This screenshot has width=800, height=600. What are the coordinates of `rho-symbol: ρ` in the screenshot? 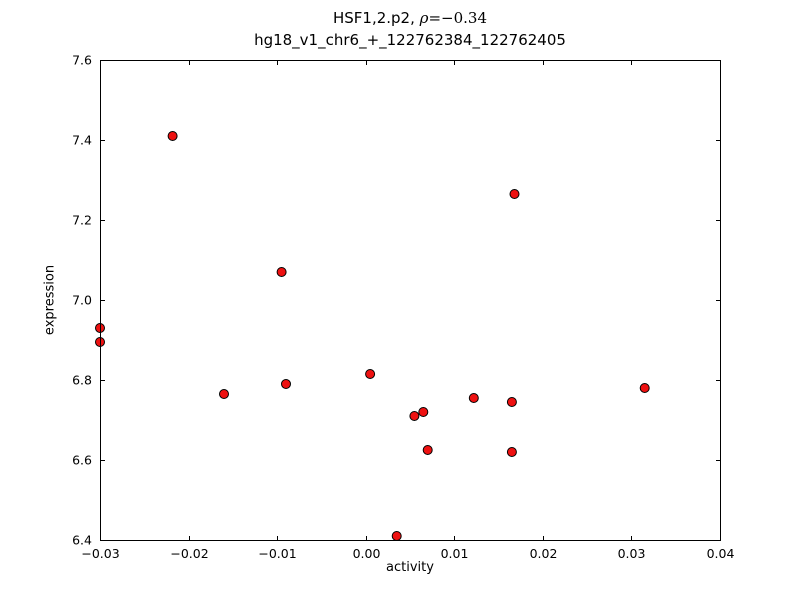 It's located at (424, 18).